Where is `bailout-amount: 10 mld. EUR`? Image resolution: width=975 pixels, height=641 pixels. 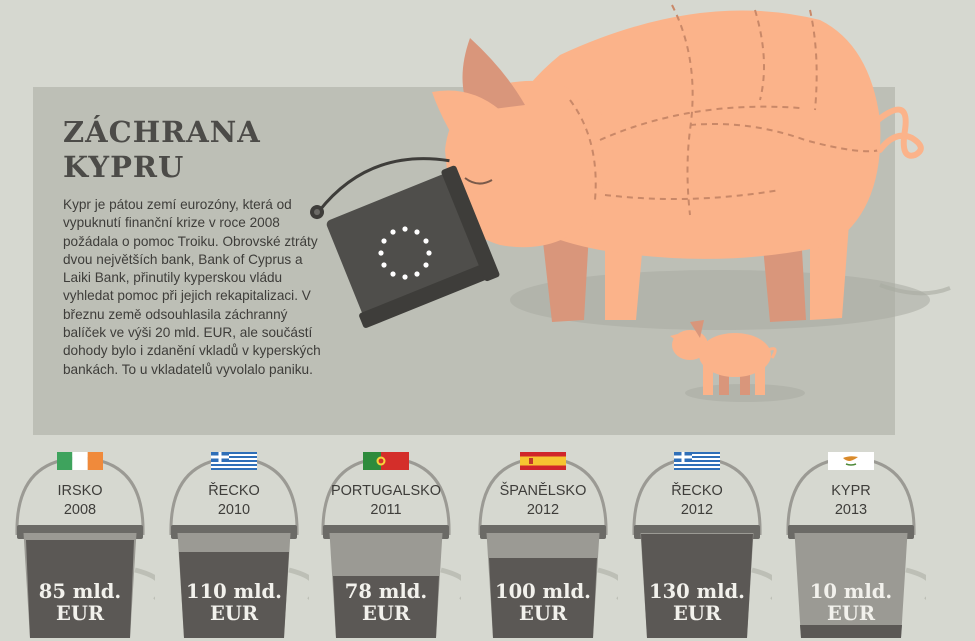
bailout-amount: 10 mld. EUR is located at coordinates (851, 603).